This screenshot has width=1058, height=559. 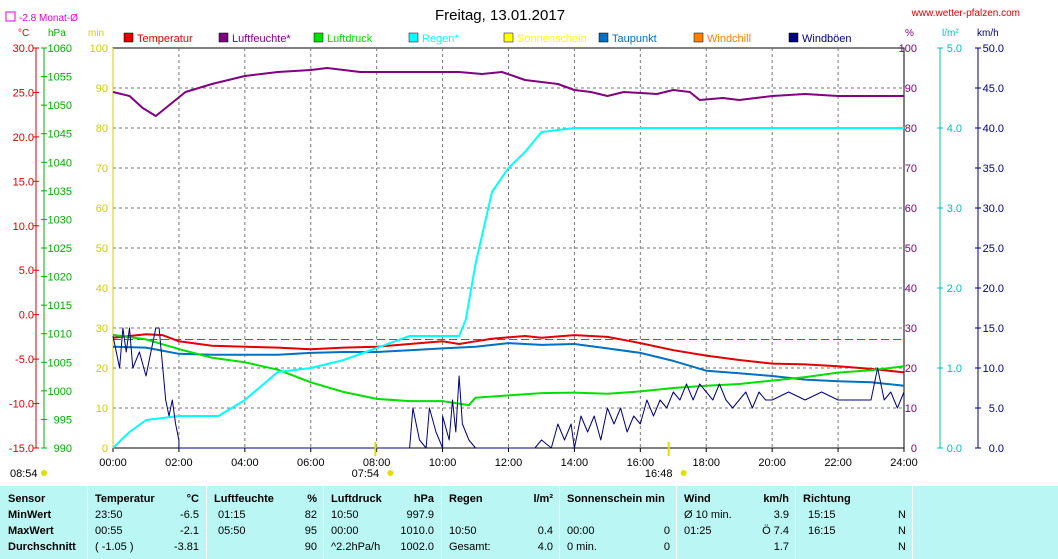 What do you see at coordinates (102, 89) in the screenshot?
I see `tick-label-sunshine_min-1: 90` at bounding box center [102, 89].